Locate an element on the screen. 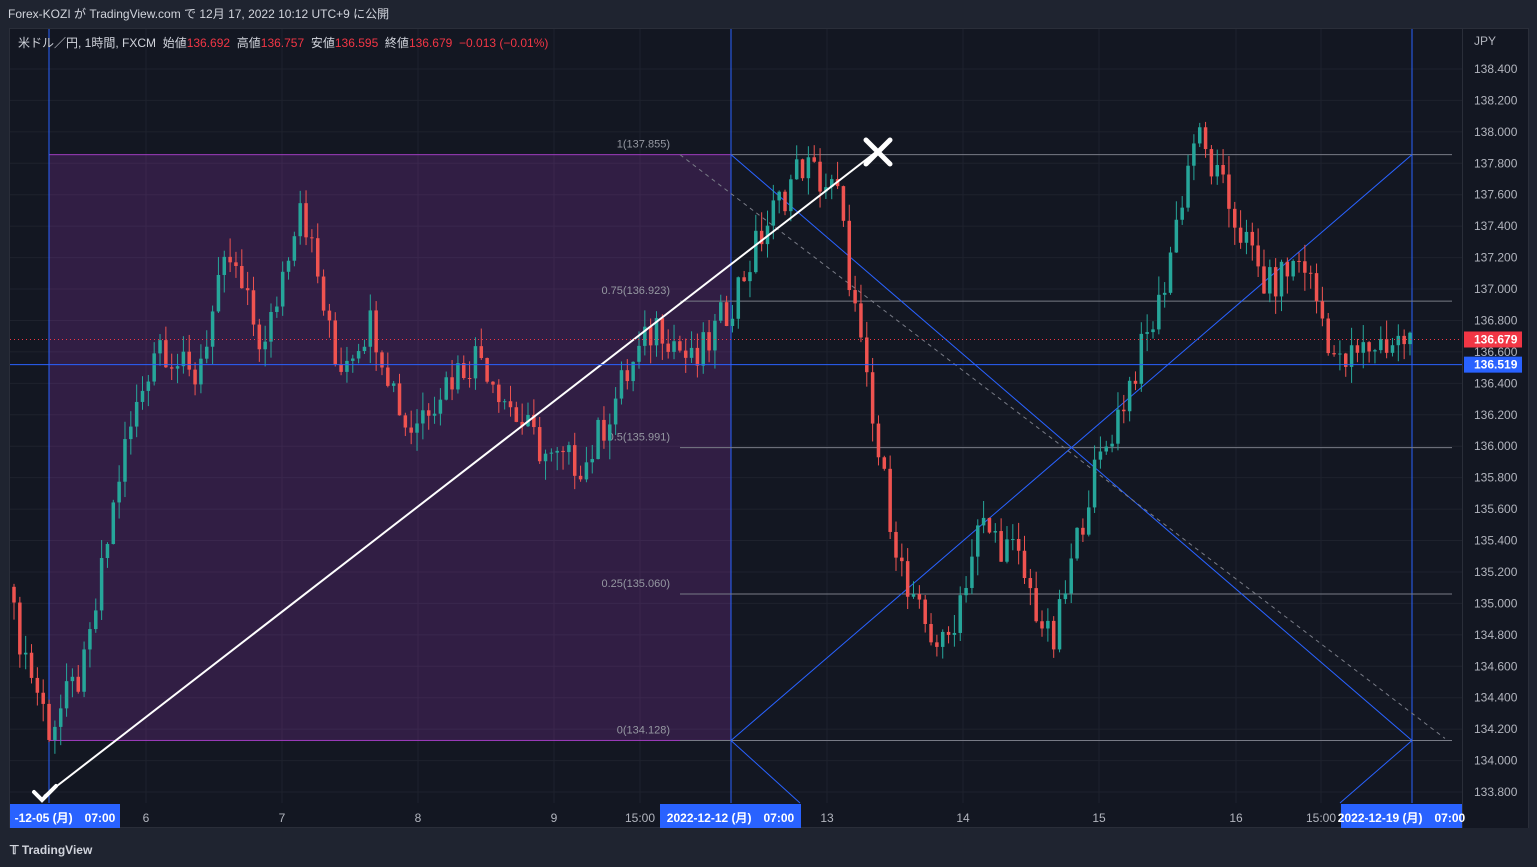  y-tick-label: 133.800 is located at coordinates (1496, 792).